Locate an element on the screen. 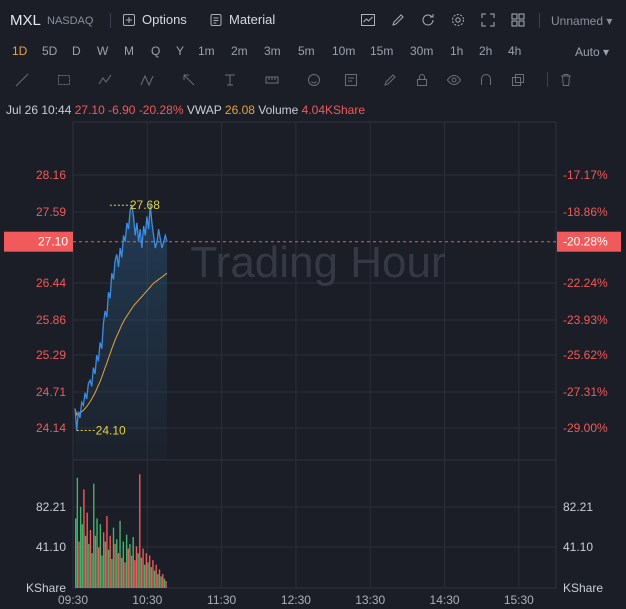 The width and height of the screenshot is (626, 609). settings-icon is located at coordinates (458, 20).